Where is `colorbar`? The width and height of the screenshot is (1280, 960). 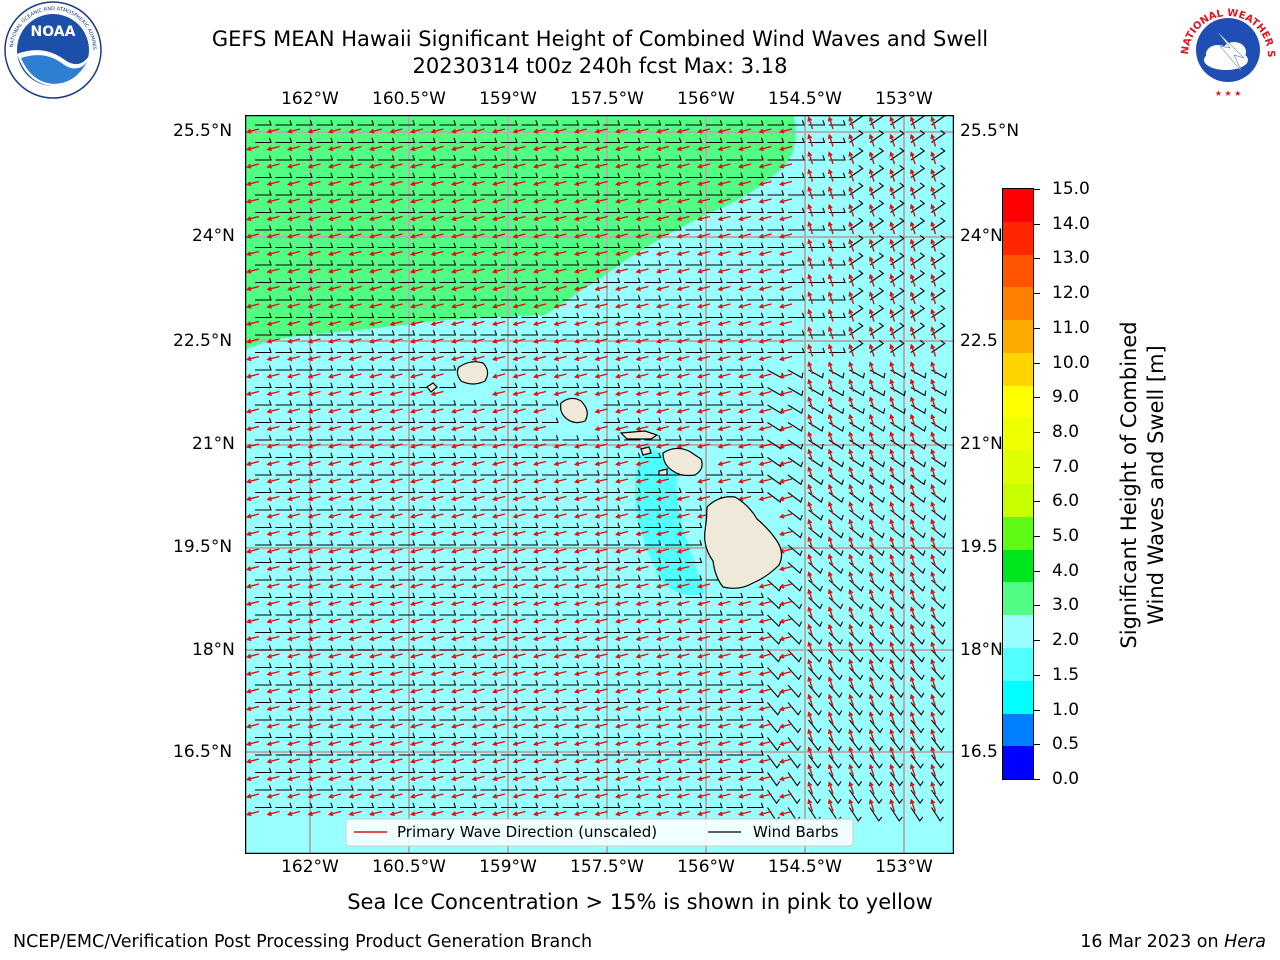 colorbar is located at coordinates (1018, 484).